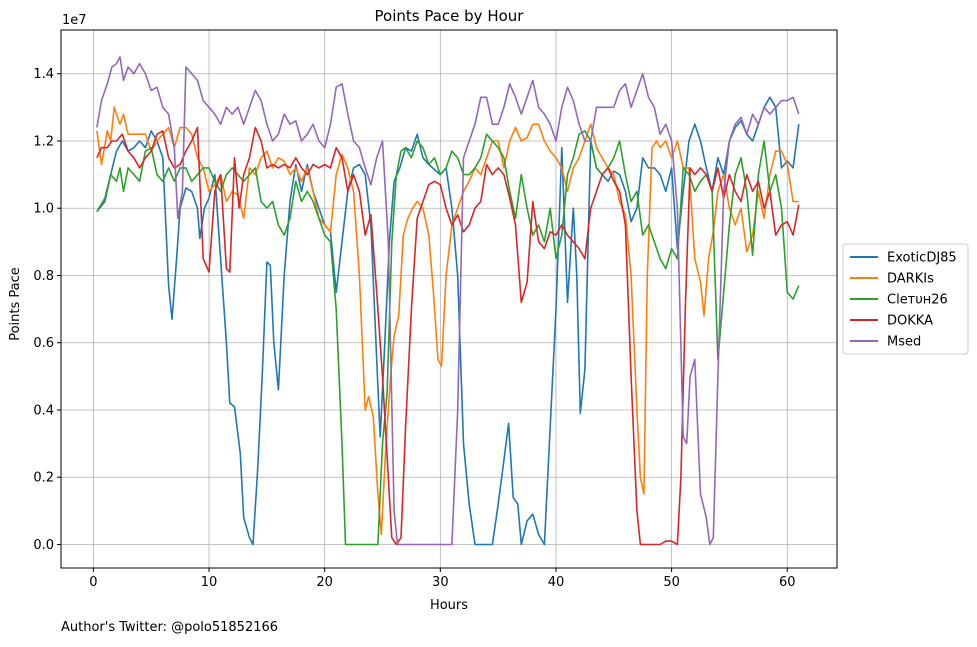 The width and height of the screenshot is (977, 647). Describe the element at coordinates (43, 545) in the screenshot. I see `y-tick-label: 0.0` at that location.